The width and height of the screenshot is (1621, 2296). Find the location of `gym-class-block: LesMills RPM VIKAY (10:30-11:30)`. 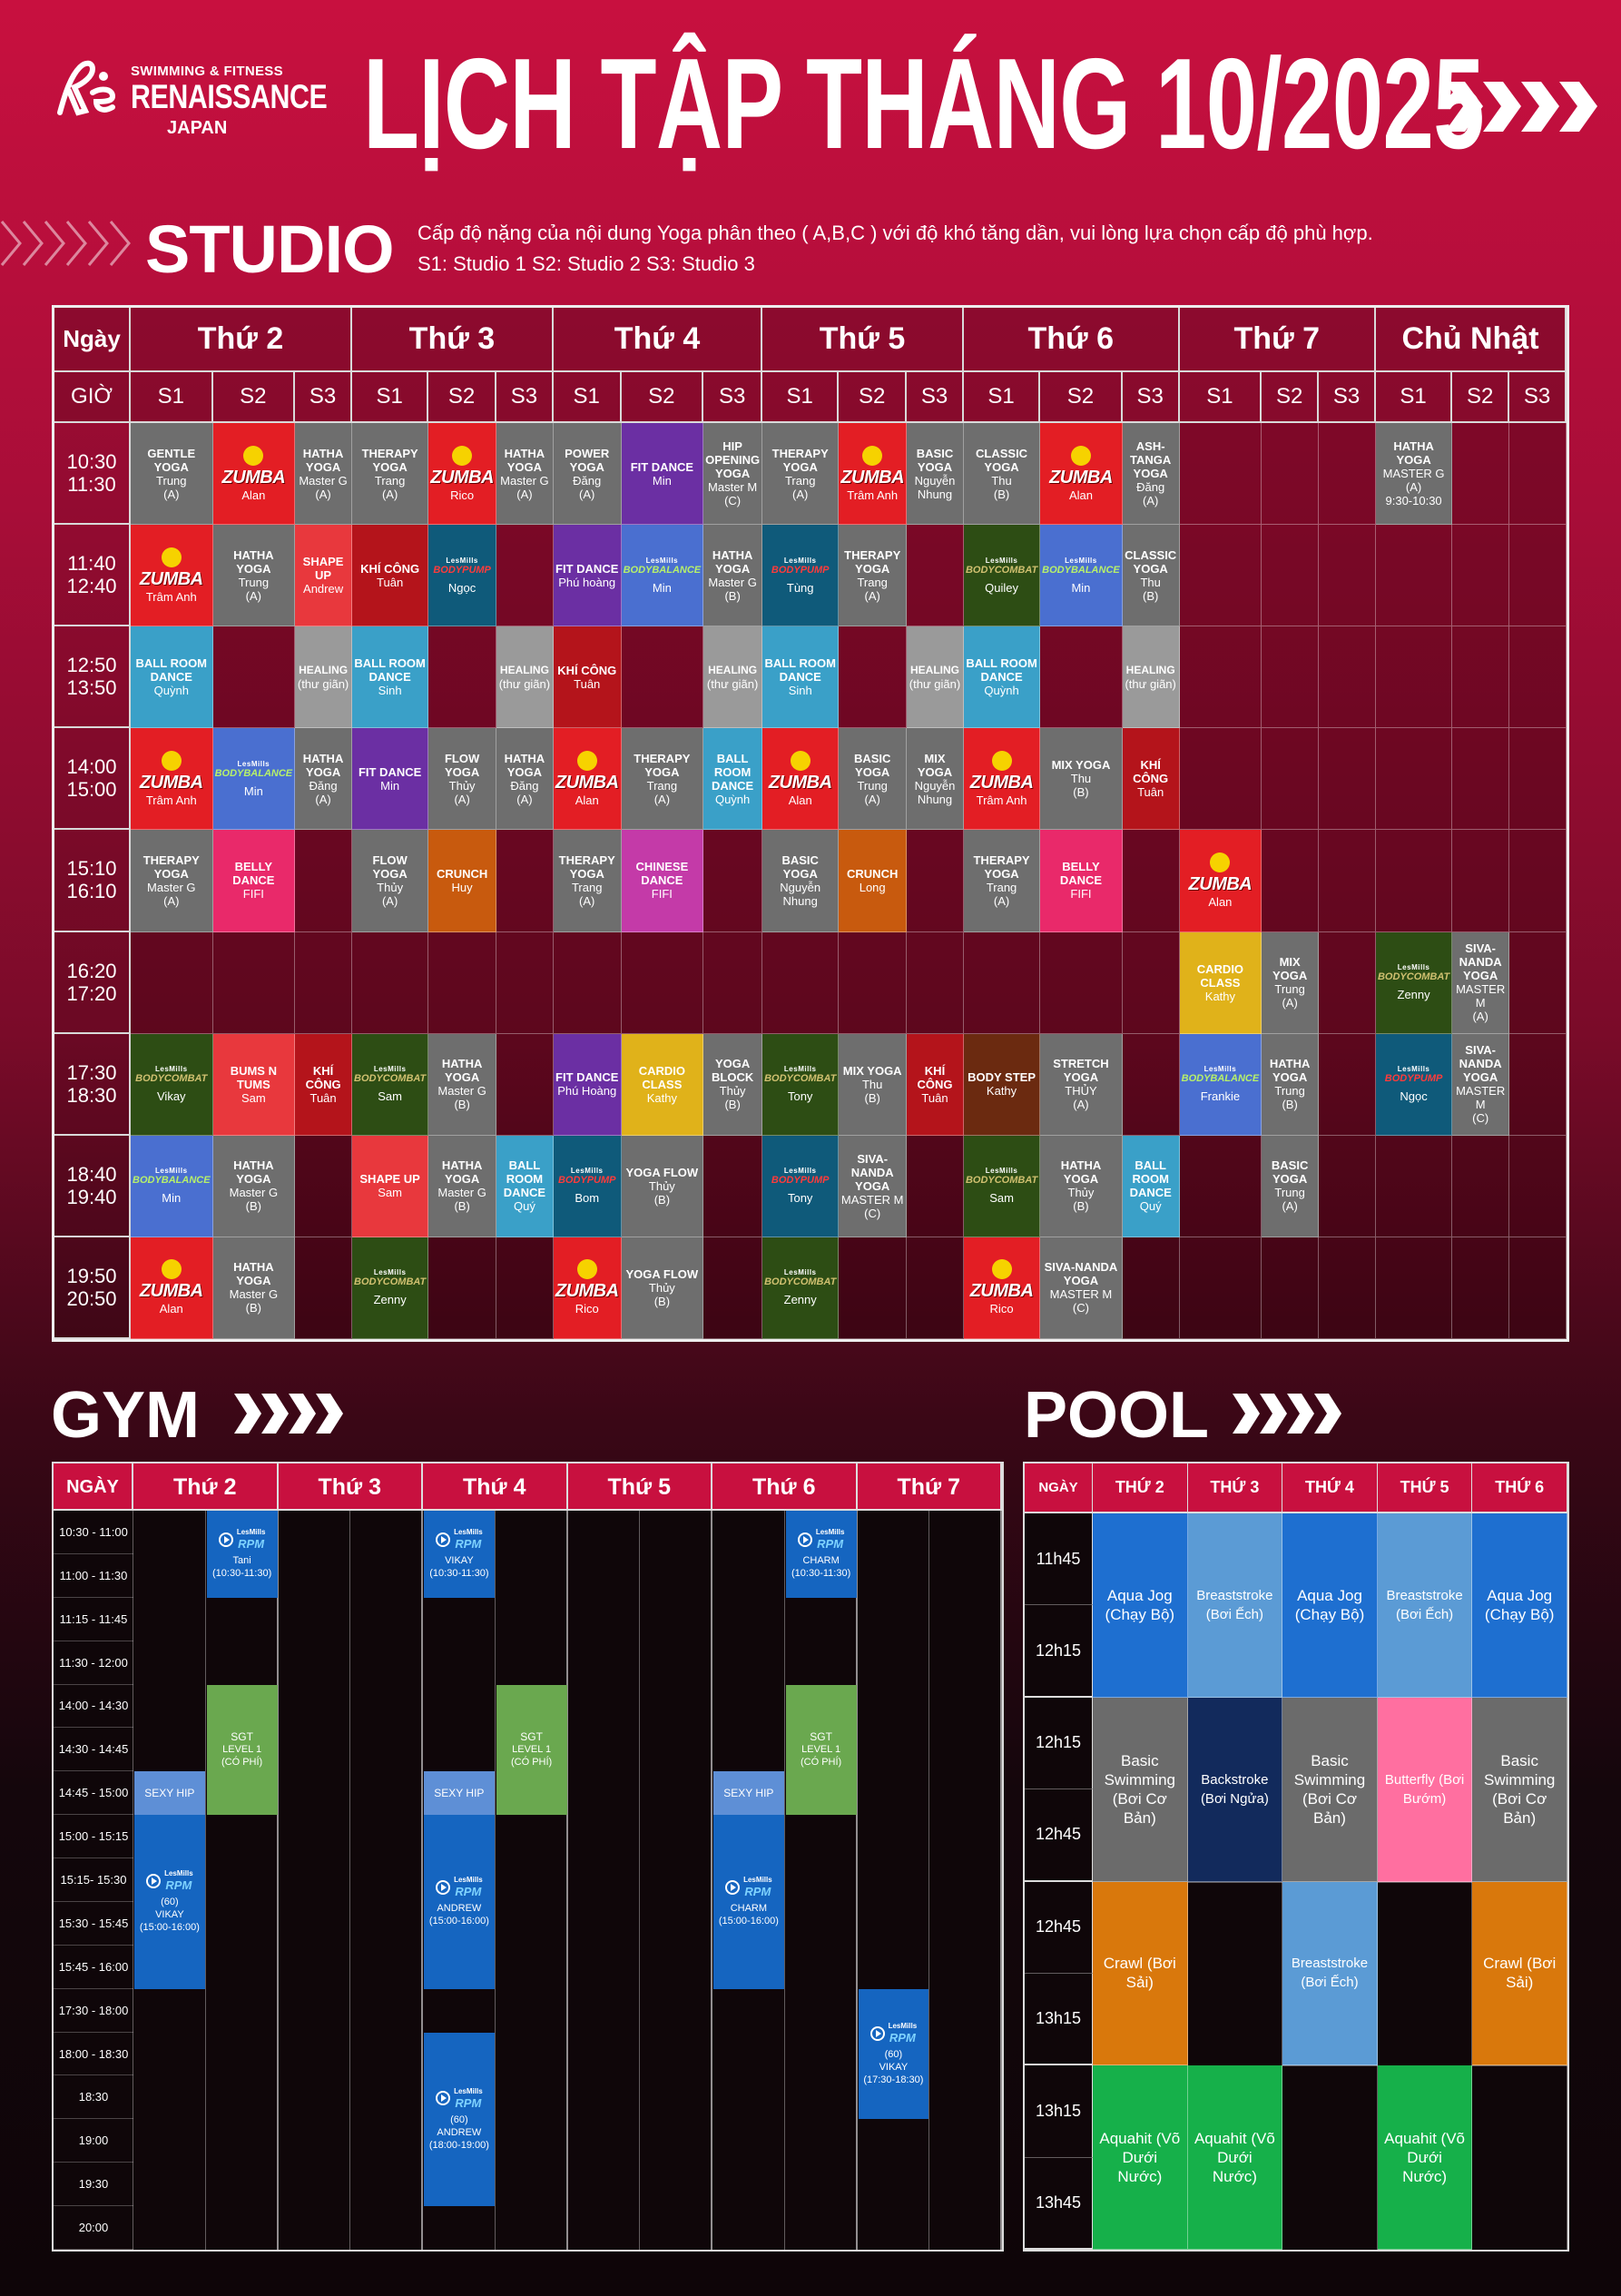

gym-class-block: LesMills RPM VIKAY (10:30-11:30) is located at coordinates (459, 1554).